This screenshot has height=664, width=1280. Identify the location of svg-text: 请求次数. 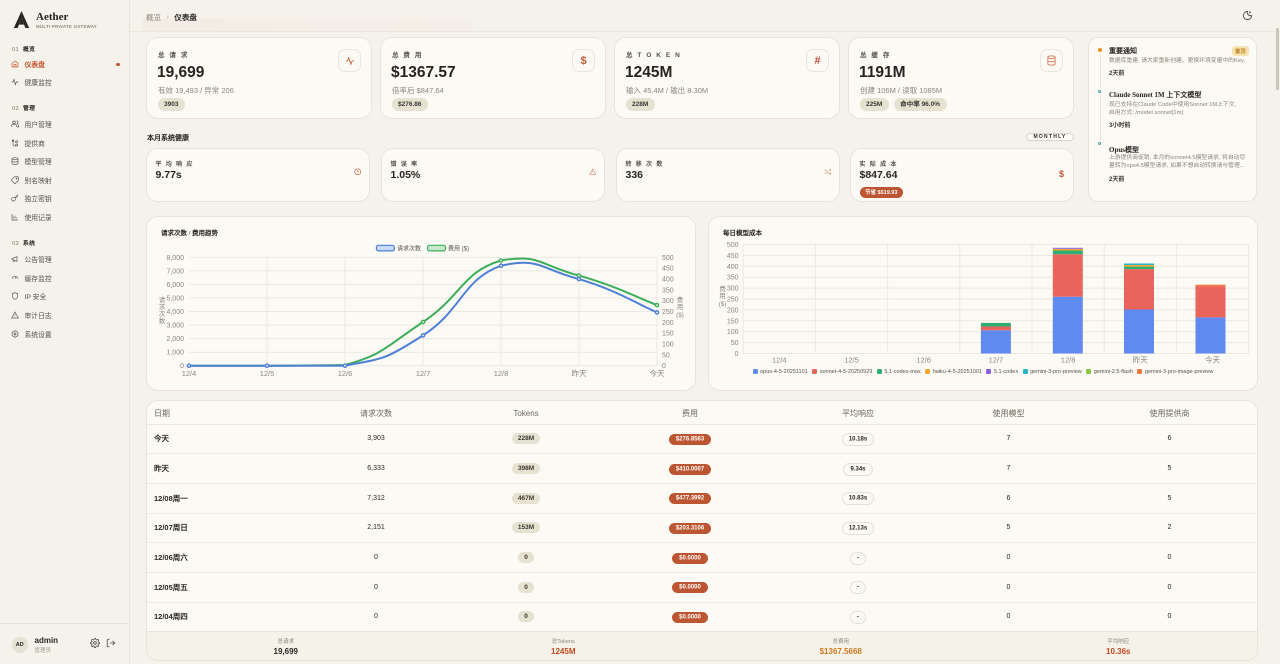
(409, 249).